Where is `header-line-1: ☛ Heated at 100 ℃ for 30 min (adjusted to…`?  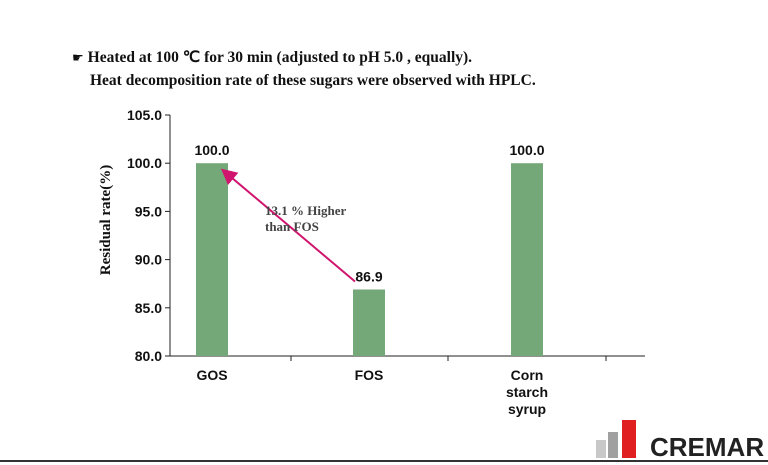 header-line-1: ☛ Heated at 100 ℃ for 30 min (adjusted to… is located at coordinates (272, 57).